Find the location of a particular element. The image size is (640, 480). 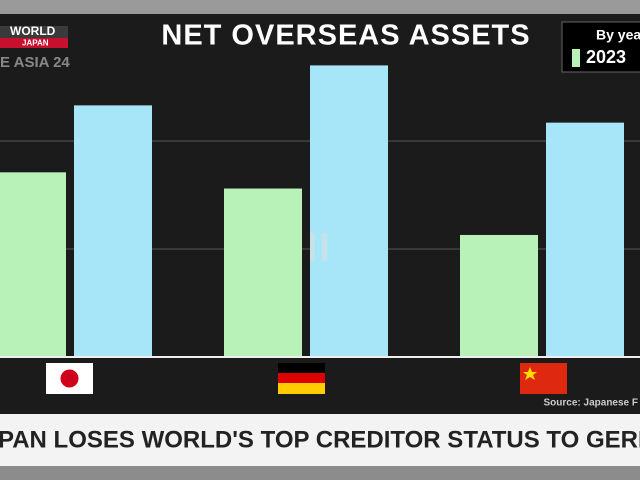

logo-sub-text: JAPAN is located at coordinates (35, 43).